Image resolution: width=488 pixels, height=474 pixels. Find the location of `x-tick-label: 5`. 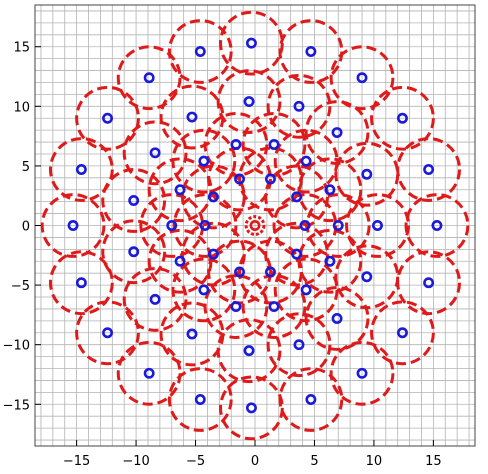

x-tick-label: 5 is located at coordinates (314, 461).